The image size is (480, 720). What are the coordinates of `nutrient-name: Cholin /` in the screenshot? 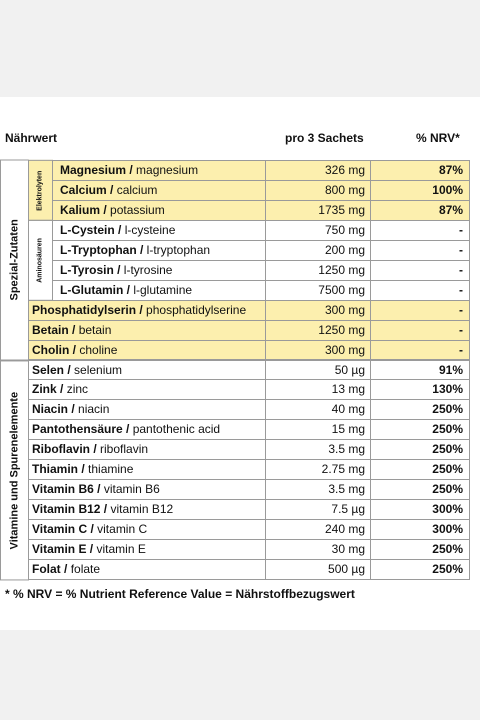 It's located at (54, 349).